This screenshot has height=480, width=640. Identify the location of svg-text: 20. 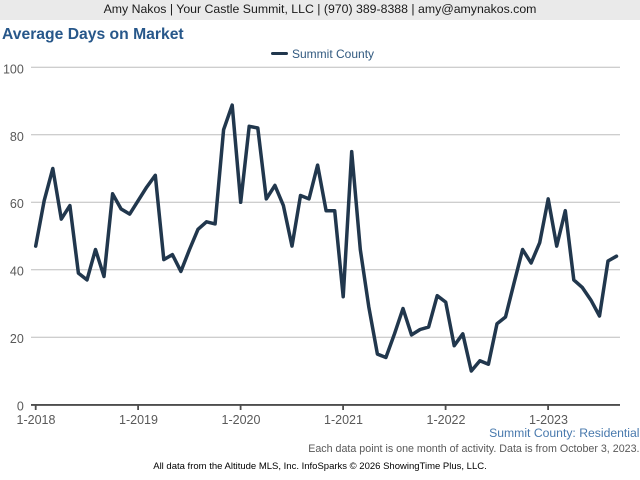
(17, 339).